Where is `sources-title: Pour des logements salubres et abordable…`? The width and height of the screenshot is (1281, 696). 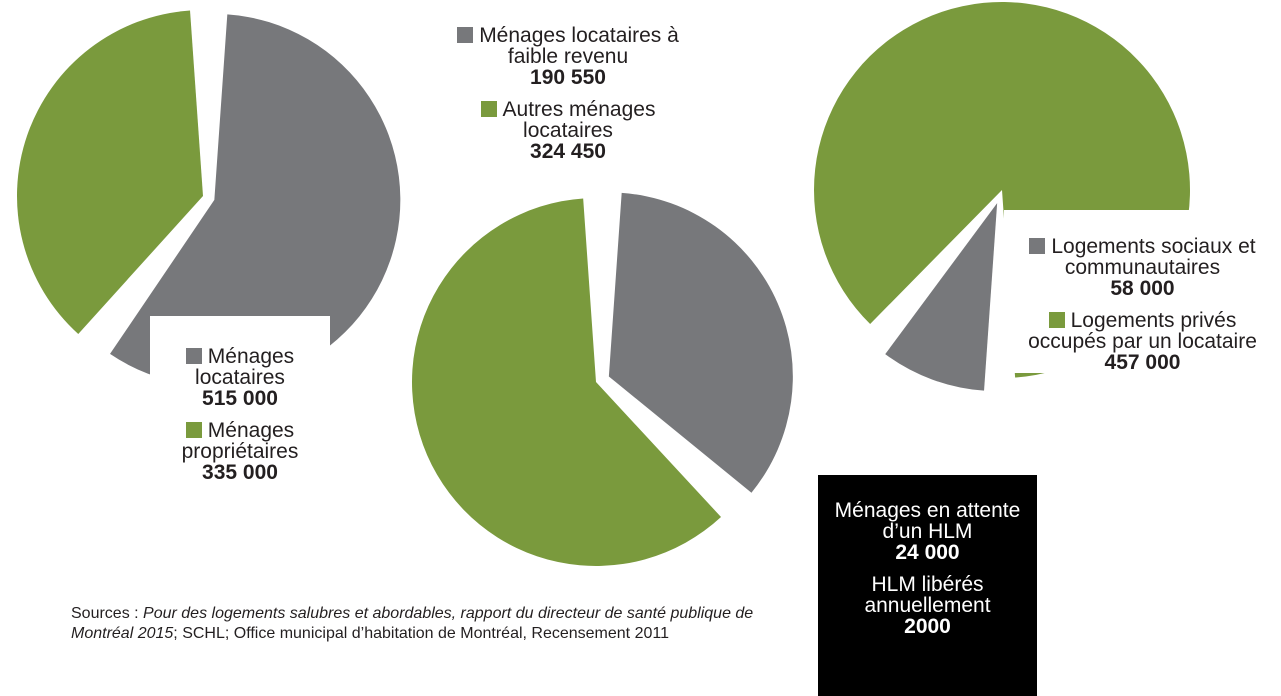
sources-title: Pour des logements salubres et abordable… is located at coordinates (412, 623).